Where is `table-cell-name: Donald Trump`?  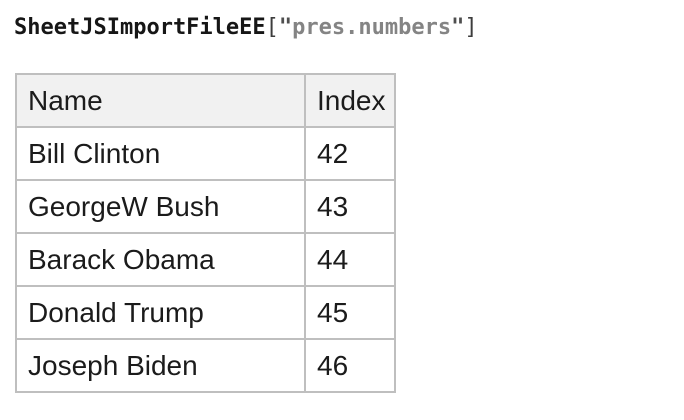
table-cell-name: Donald Trump is located at coordinates (160, 312).